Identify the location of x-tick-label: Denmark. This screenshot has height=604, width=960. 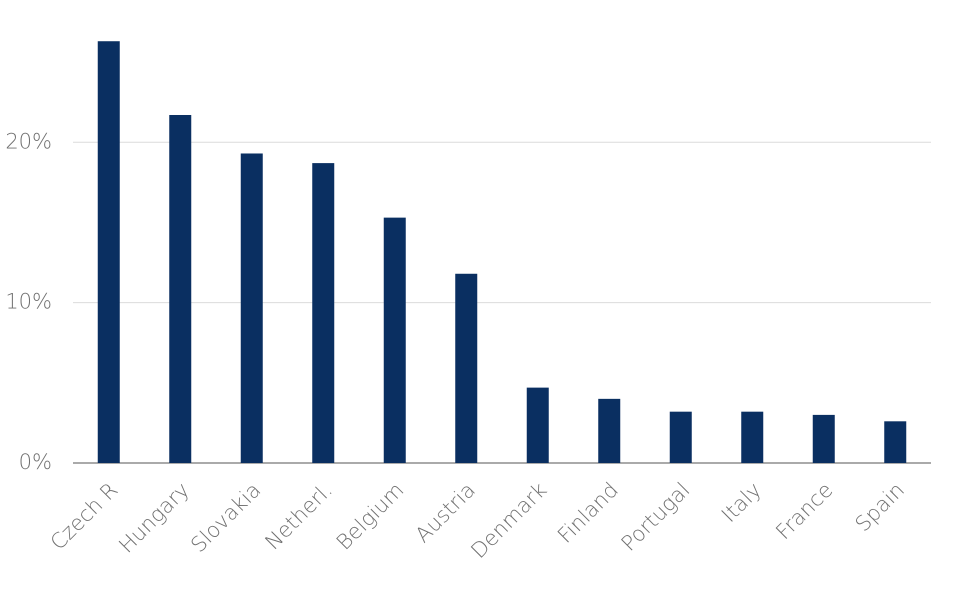
(508, 520).